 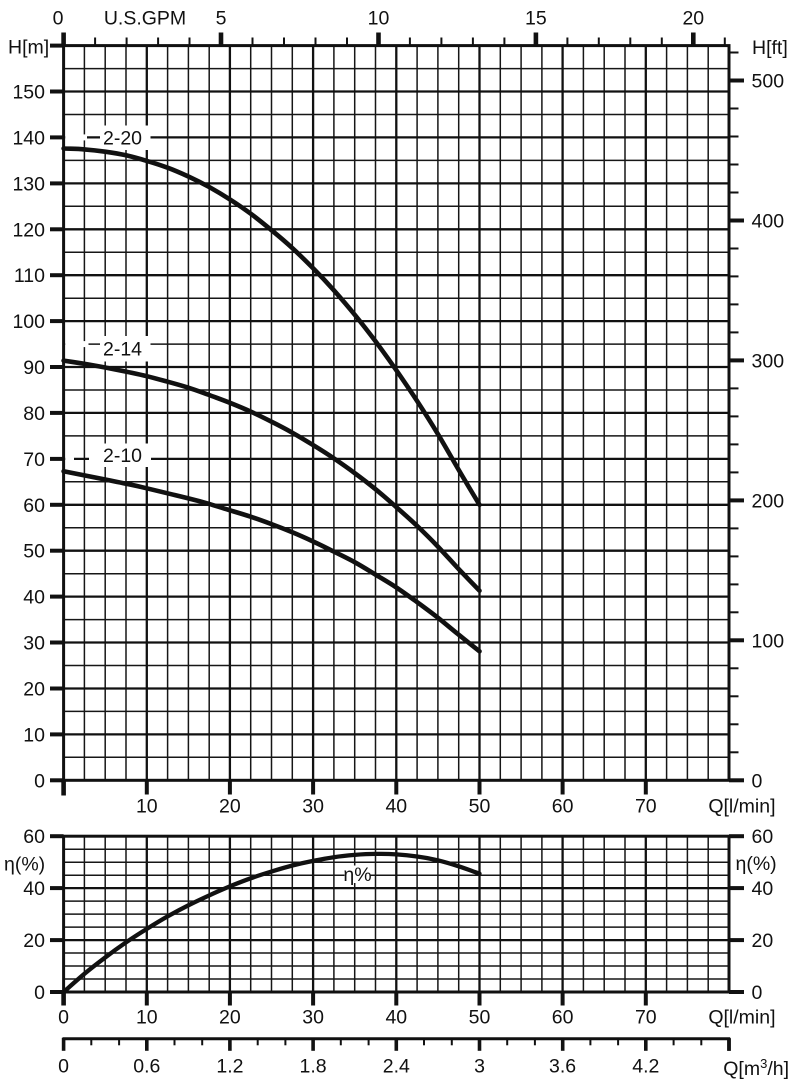 I want to click on svg-text: 500, so click(x=768, y=82).